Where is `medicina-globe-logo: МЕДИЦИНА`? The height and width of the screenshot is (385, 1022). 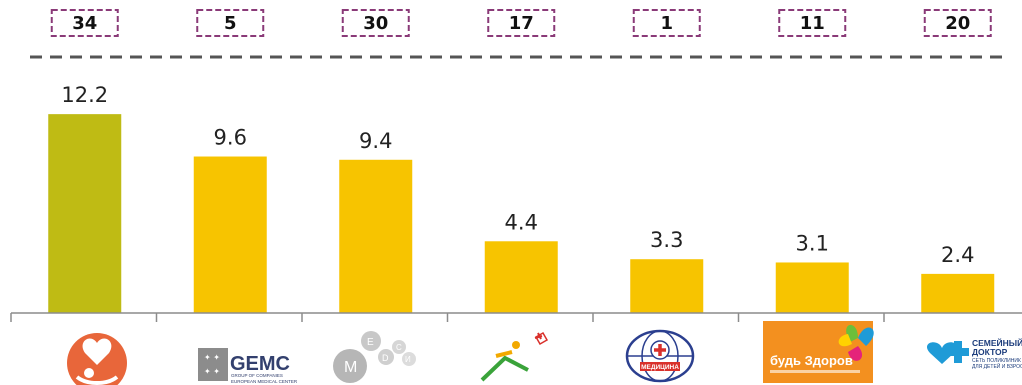
medicina-globe-logo: МЕДИЦИНА is located at coordinates (660, 356).